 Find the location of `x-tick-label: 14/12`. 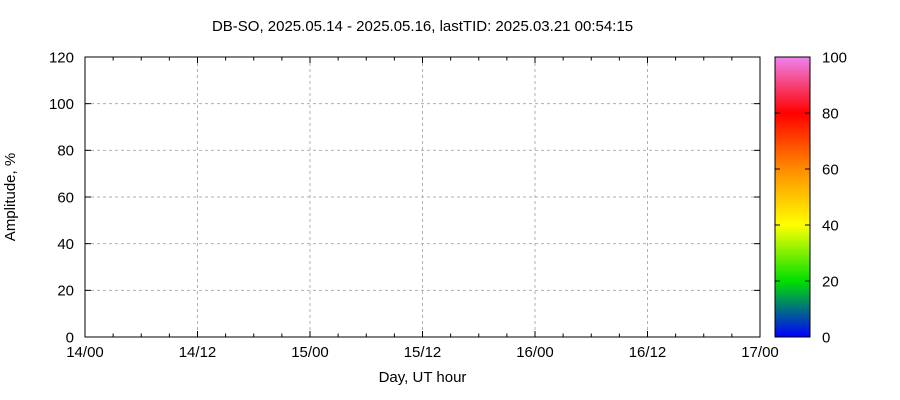

x-tick-label: 14/12 is located at coordinates (198, 352).